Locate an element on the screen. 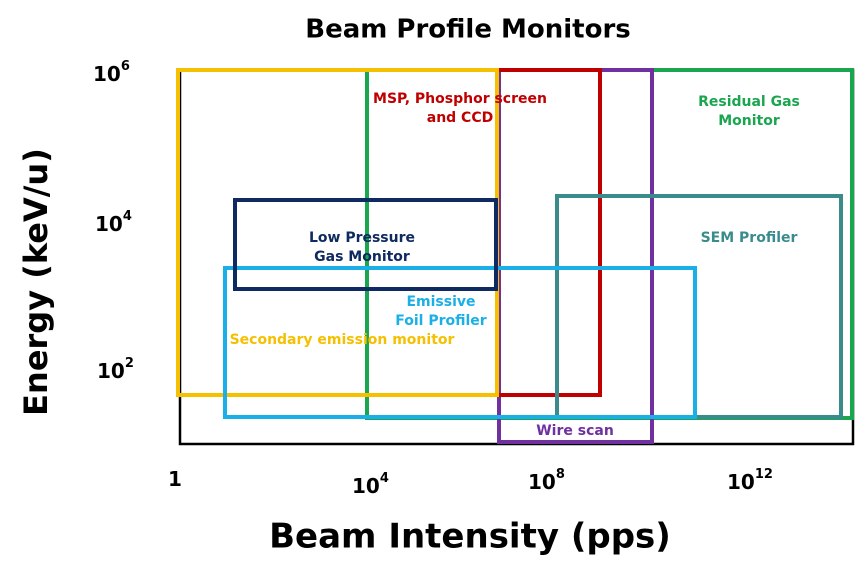 This screenshot has width=855, height=565. tick-exp: 12 is located at coordinates (764, 474).